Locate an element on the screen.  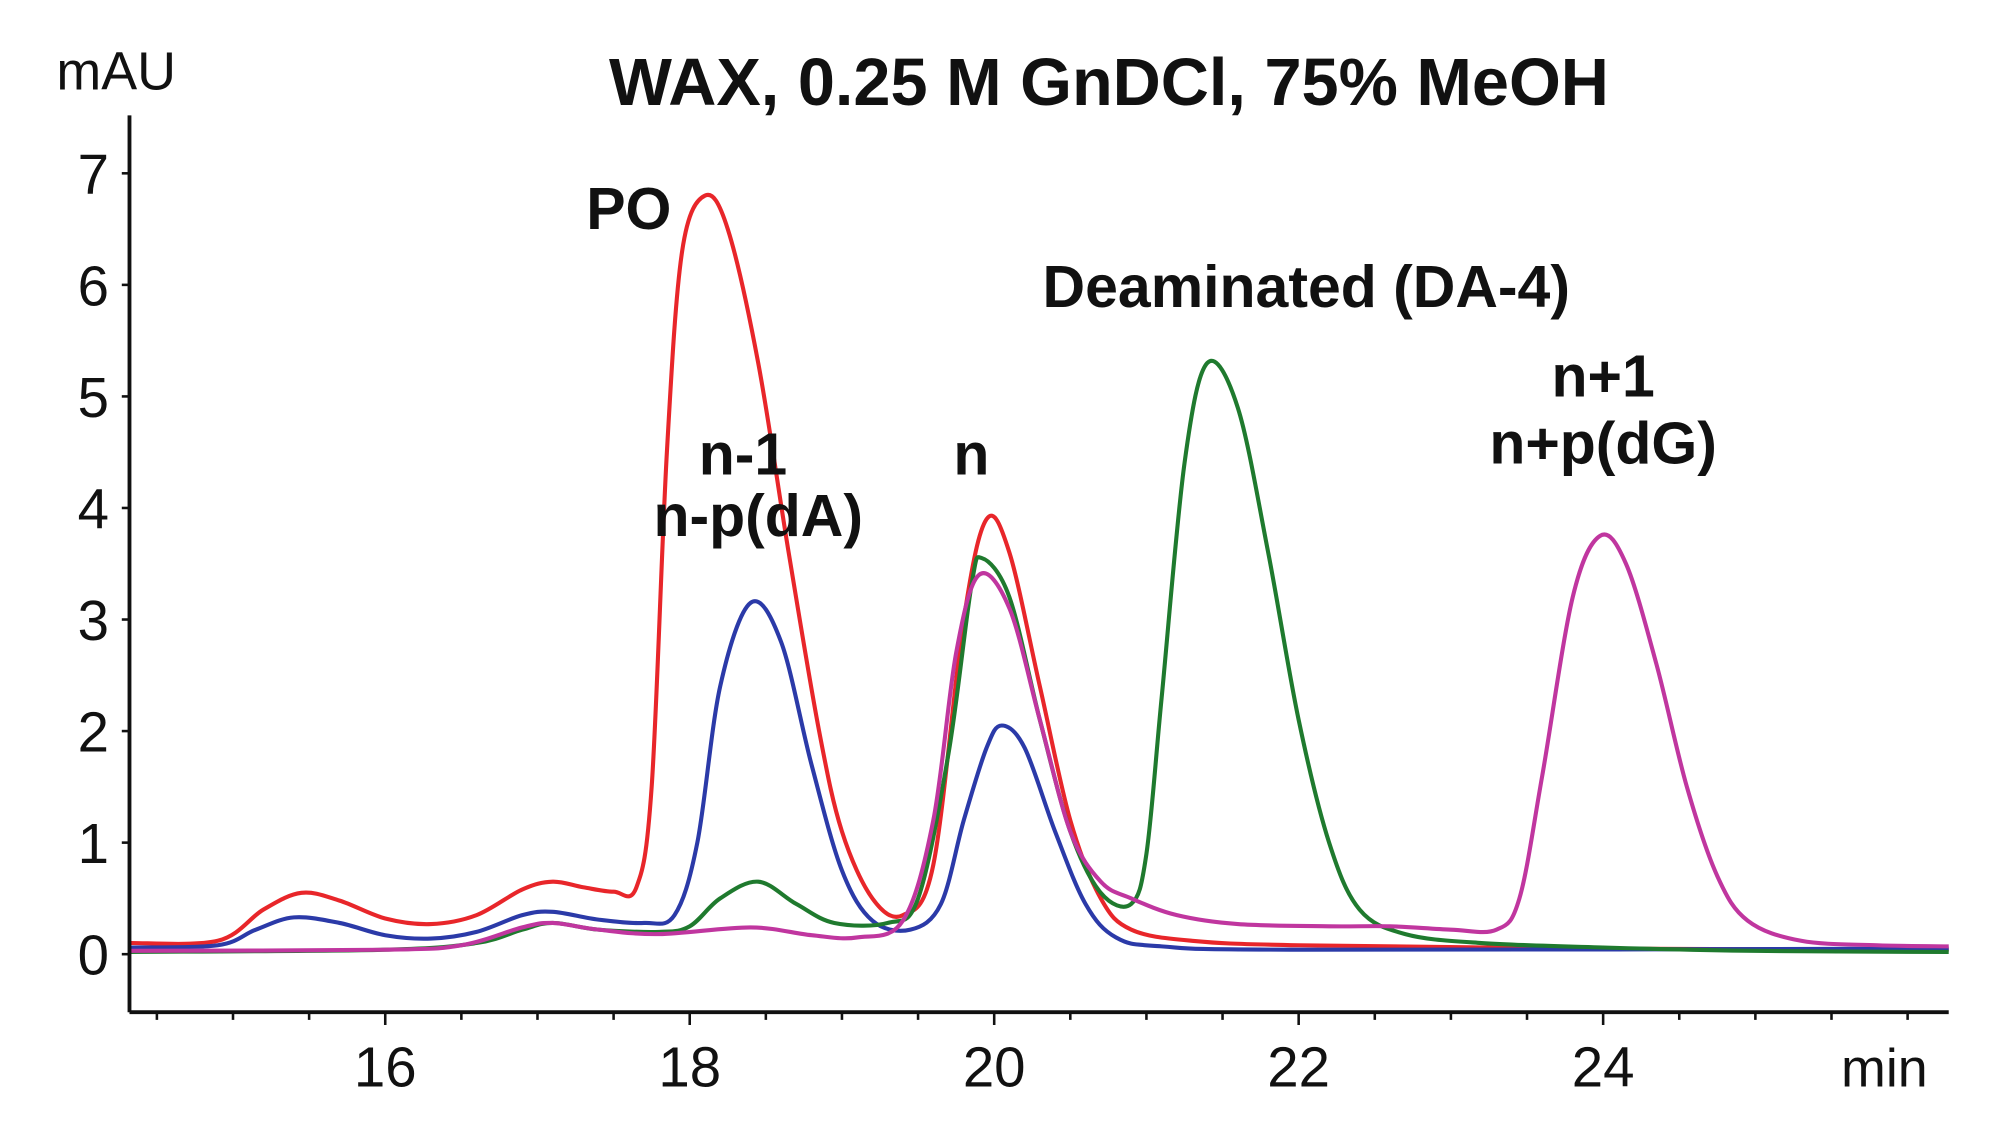
y-tick-label: 5 is located at coordinates (93, 397).